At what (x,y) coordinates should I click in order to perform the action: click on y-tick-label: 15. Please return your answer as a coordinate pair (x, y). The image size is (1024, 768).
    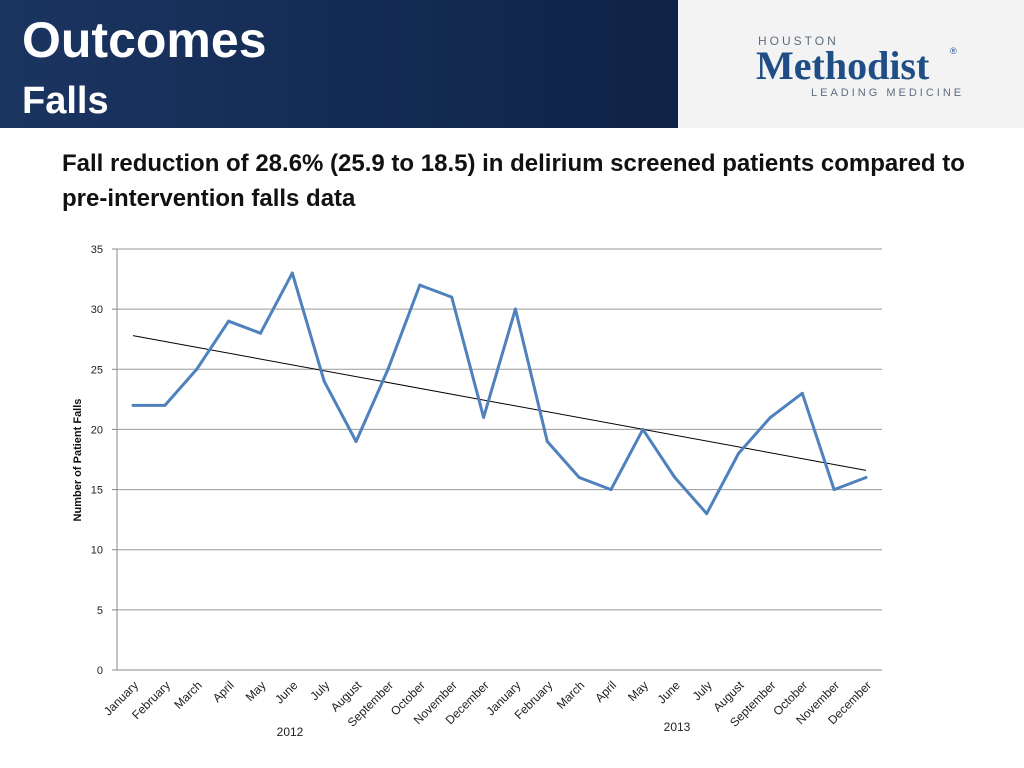
    Looking at the image, I should click on (97, 491).